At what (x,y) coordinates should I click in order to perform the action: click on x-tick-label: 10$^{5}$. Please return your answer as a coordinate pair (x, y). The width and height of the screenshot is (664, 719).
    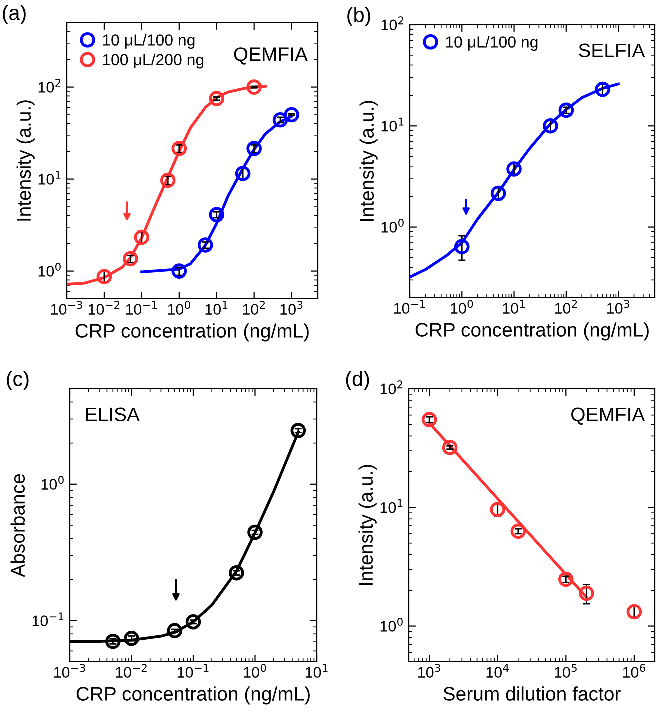
    Looking at the image, I should click on (566, 671).